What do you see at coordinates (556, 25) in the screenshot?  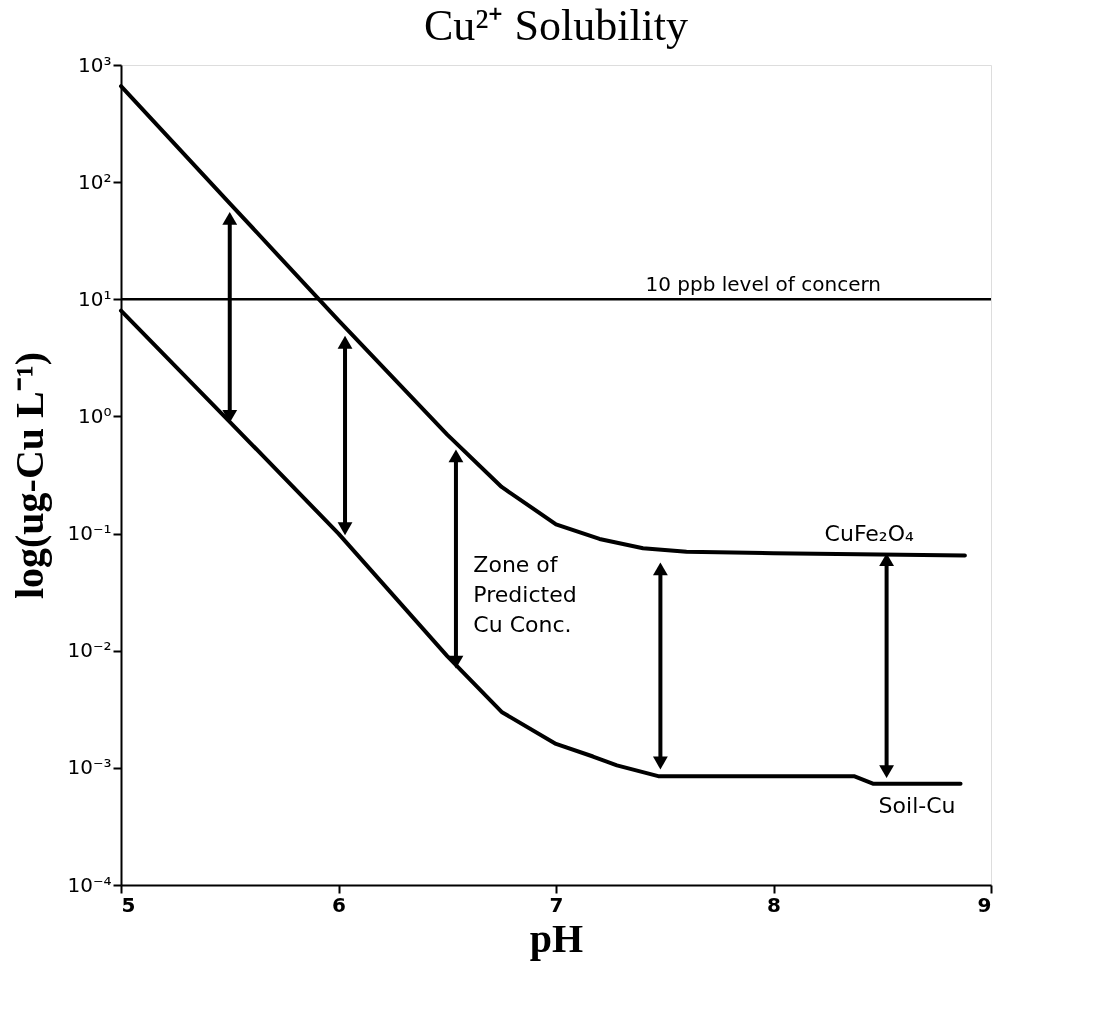 I see `chart-title: Cu²⁺ Solubility` at bounding box center [556, 25].